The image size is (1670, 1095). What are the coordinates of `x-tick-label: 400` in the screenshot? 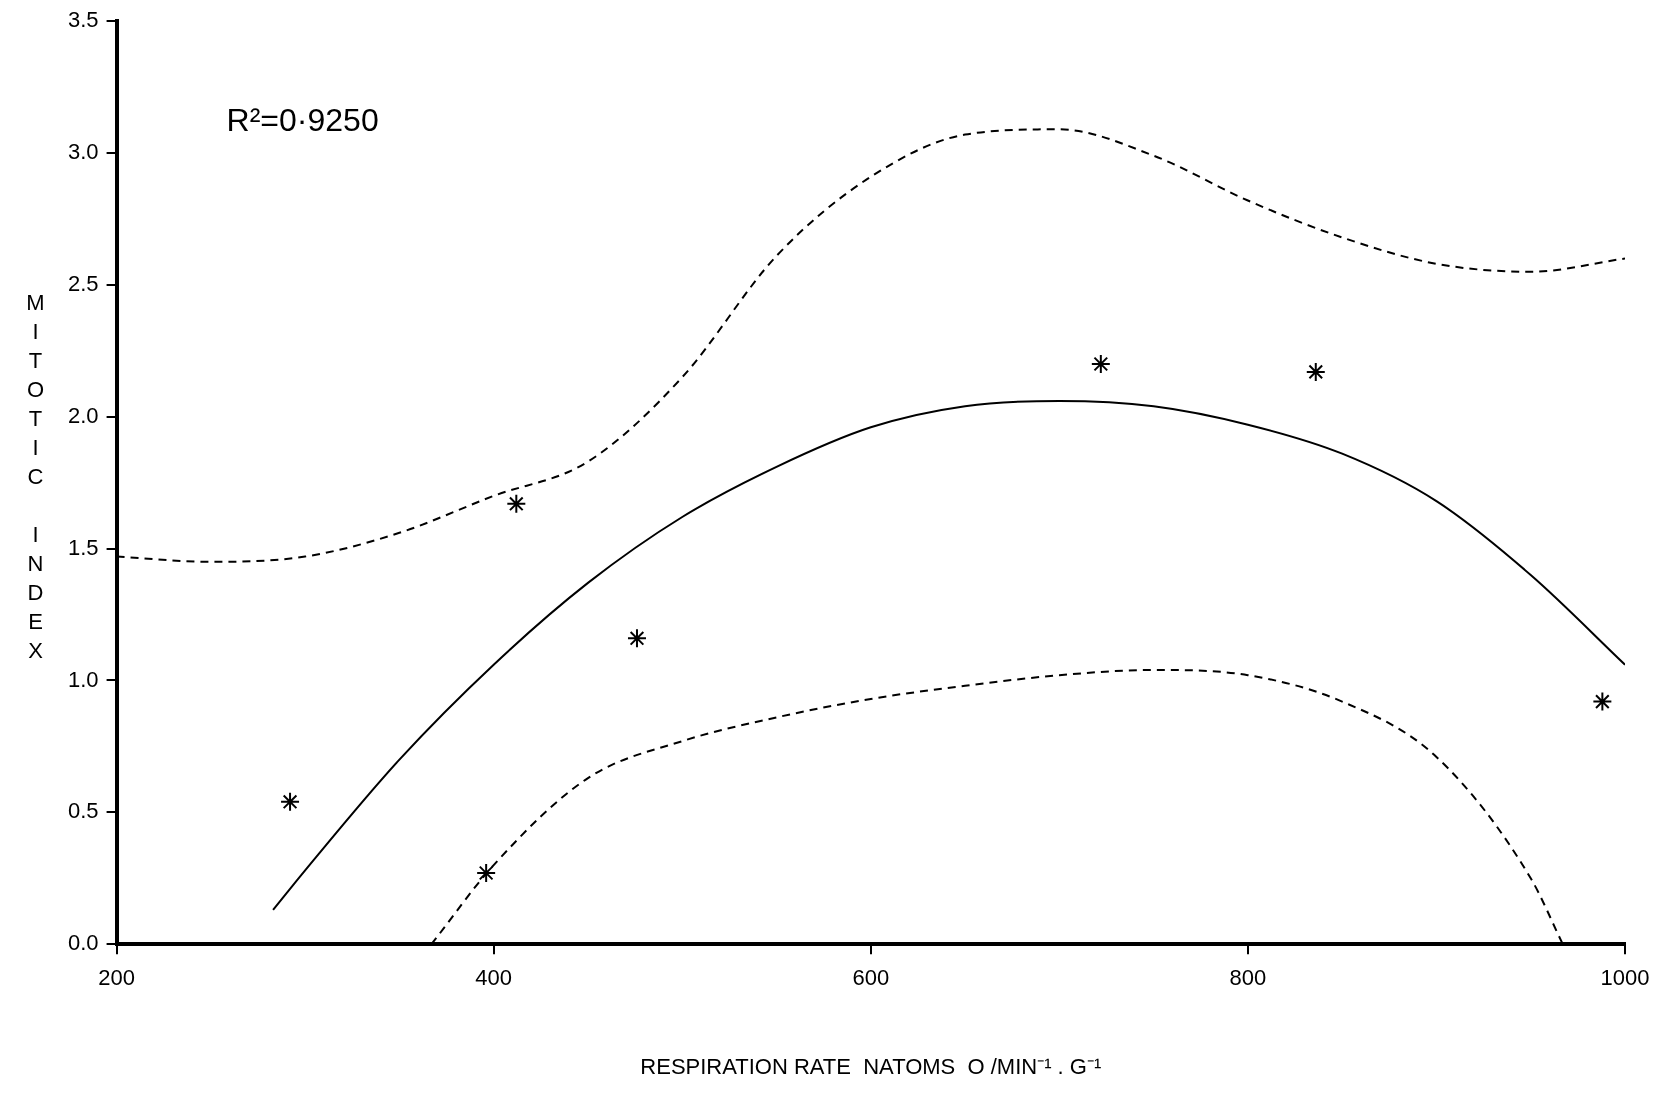 It's located at (494, 978).